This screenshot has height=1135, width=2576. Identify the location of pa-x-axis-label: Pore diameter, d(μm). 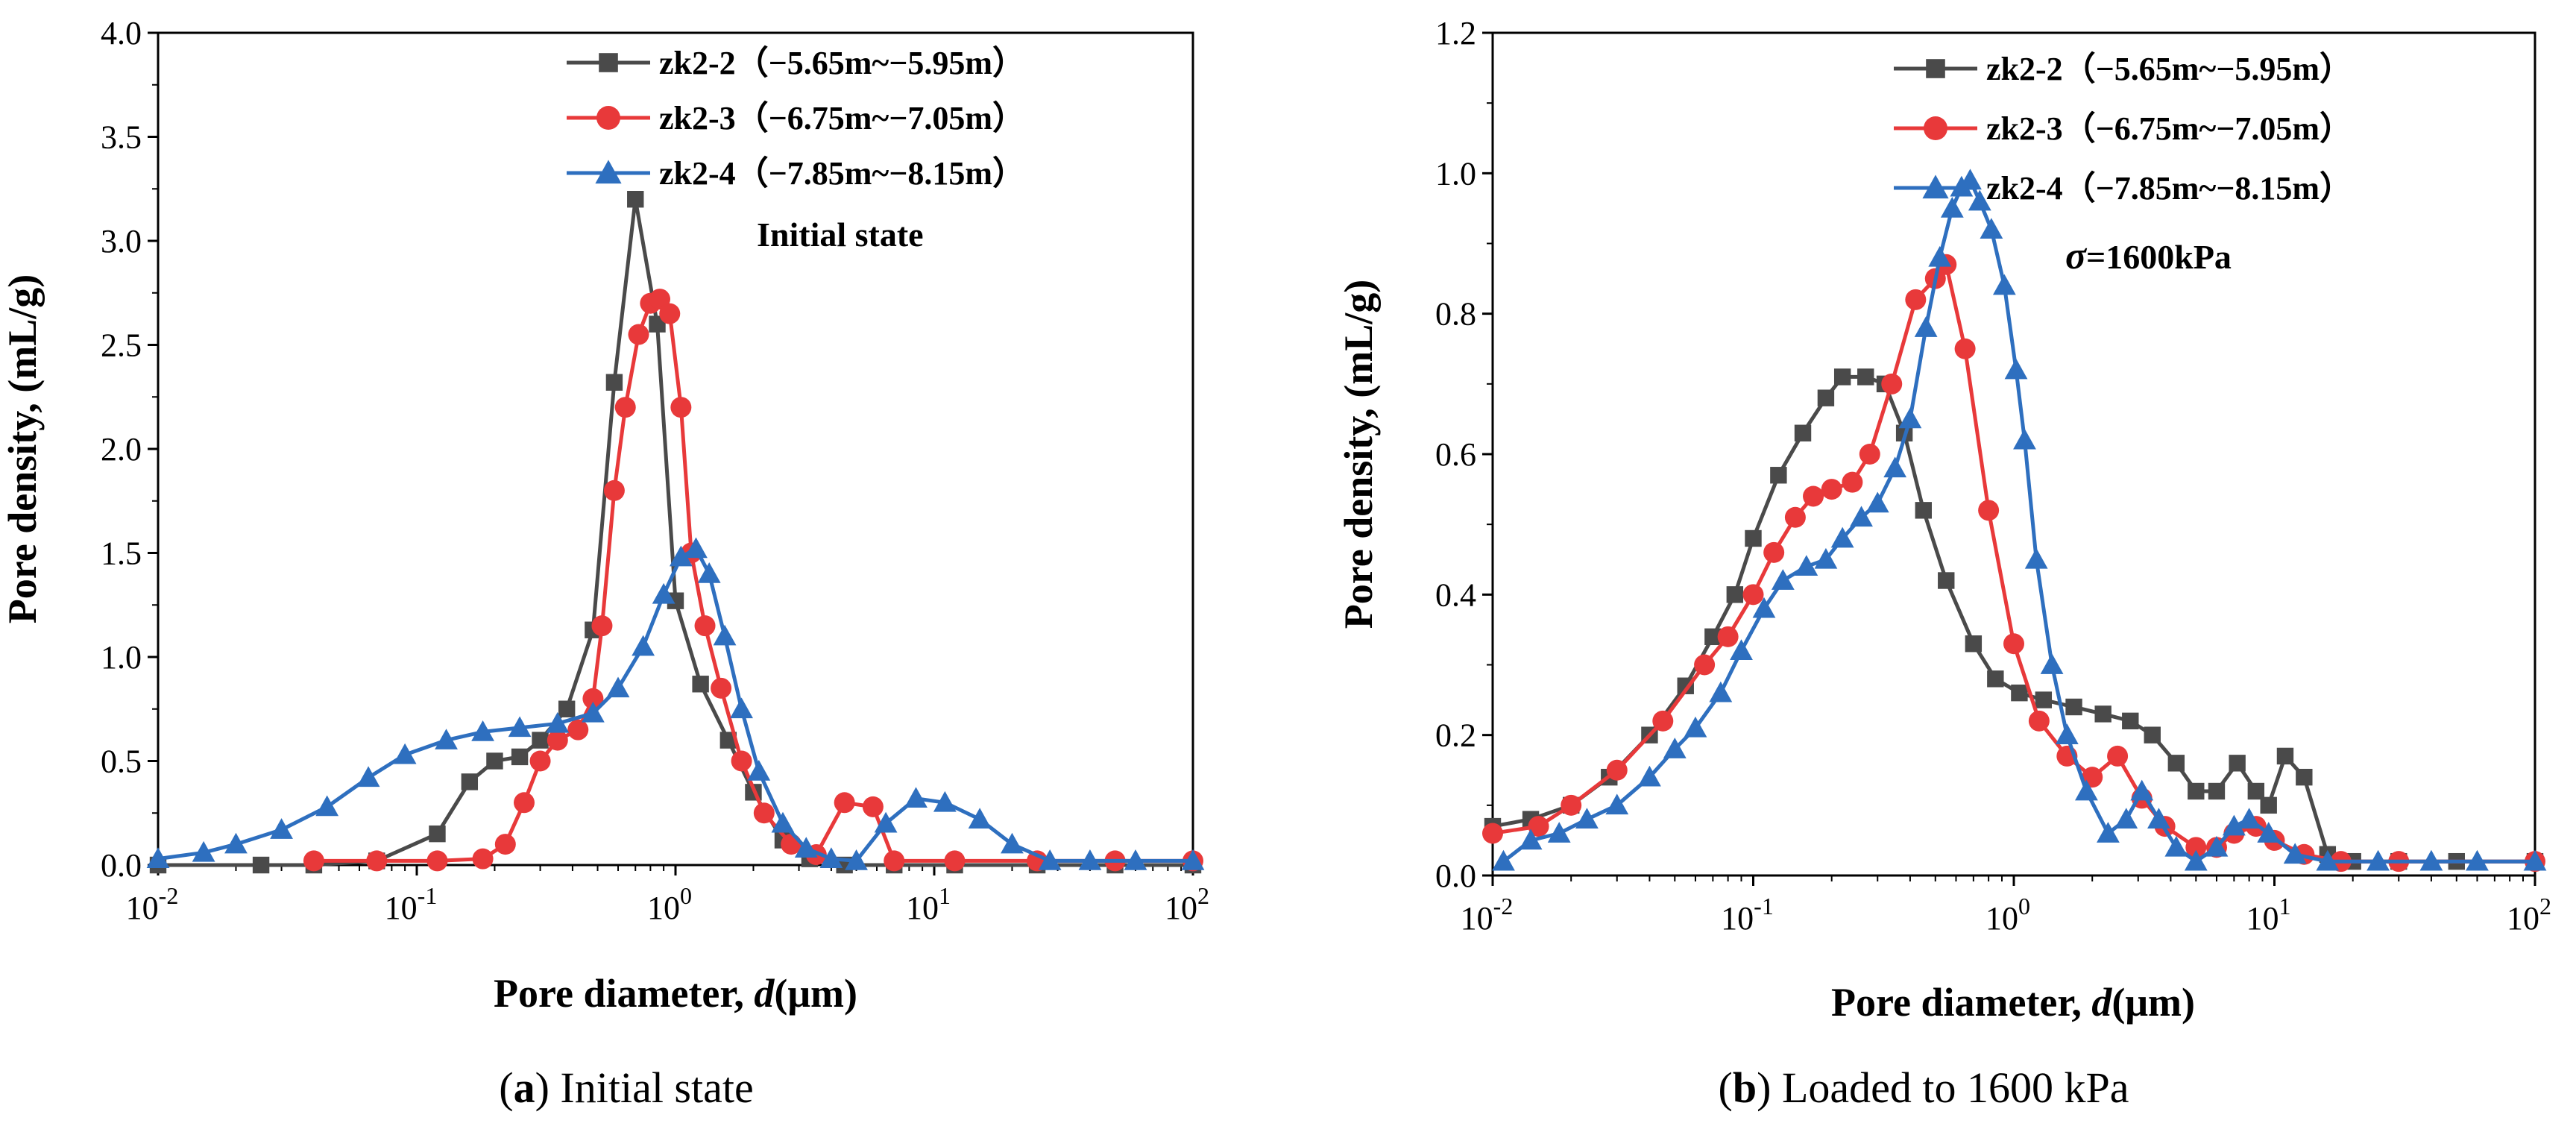
(675, 993).